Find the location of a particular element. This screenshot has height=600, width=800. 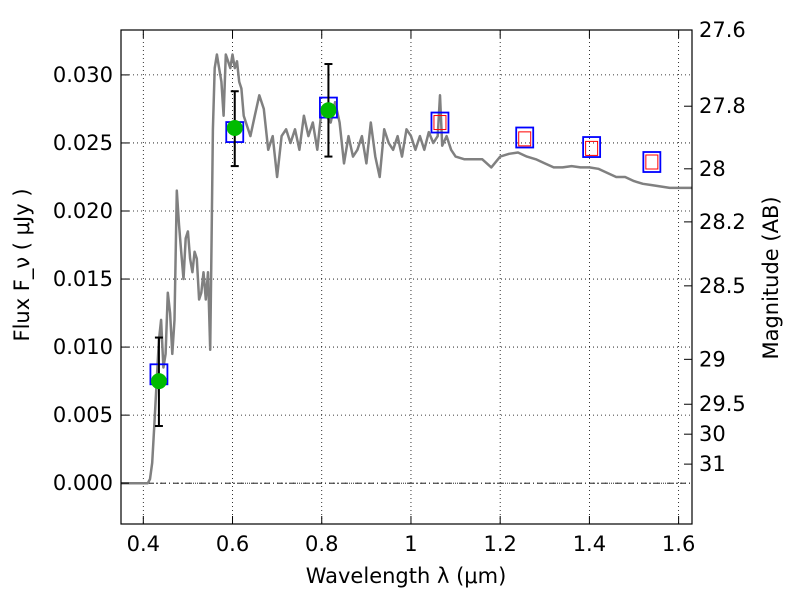

y2-axis-title: Magnitude (AB) is located at coordinates (771, 277).